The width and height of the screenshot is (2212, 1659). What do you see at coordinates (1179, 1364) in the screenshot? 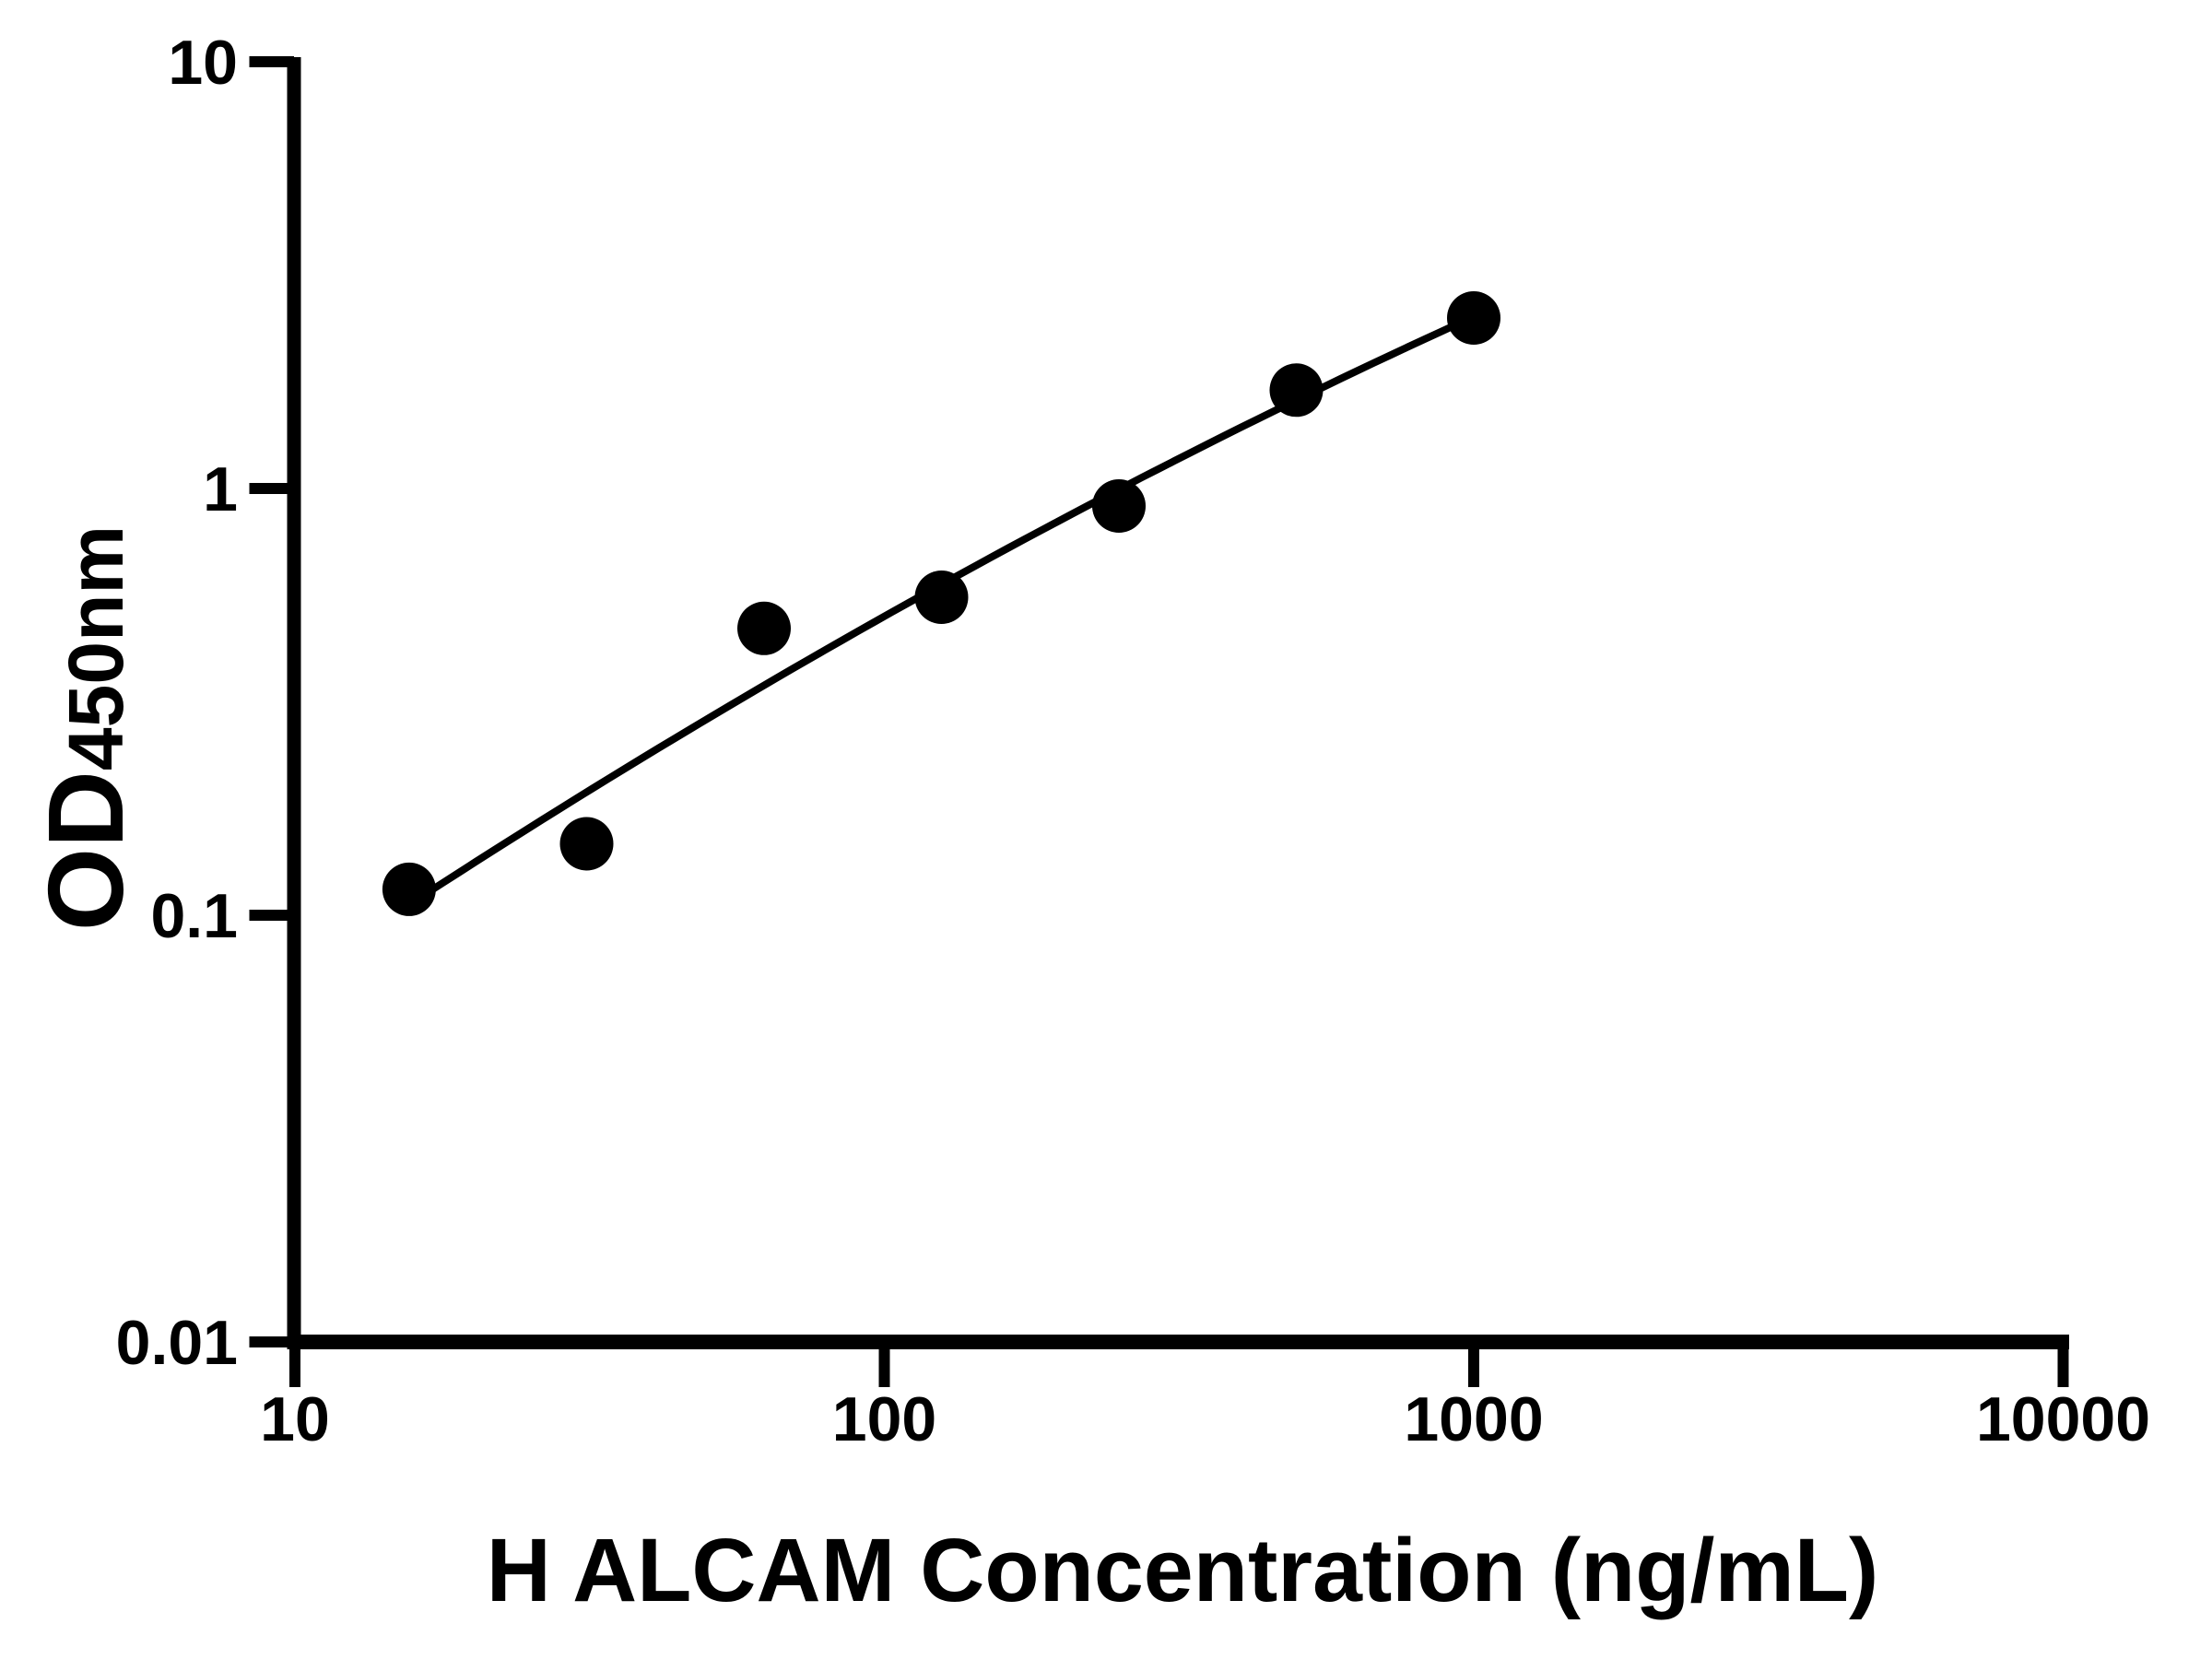
I see `x-axis-ticks` at bounding box center [1179, 1364].